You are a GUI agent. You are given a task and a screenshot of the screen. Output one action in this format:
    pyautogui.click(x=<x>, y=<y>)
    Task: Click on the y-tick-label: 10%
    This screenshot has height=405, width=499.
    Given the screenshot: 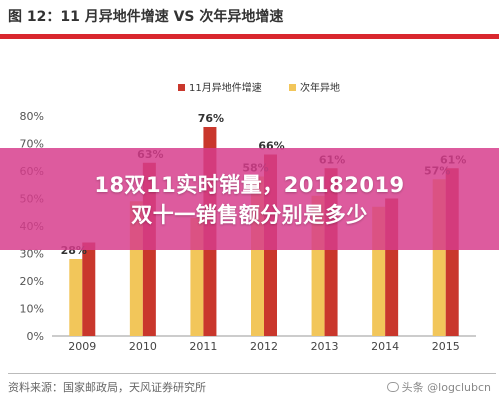 What is the action you would take?
    pyautogui.click(x=32, y=309)
    